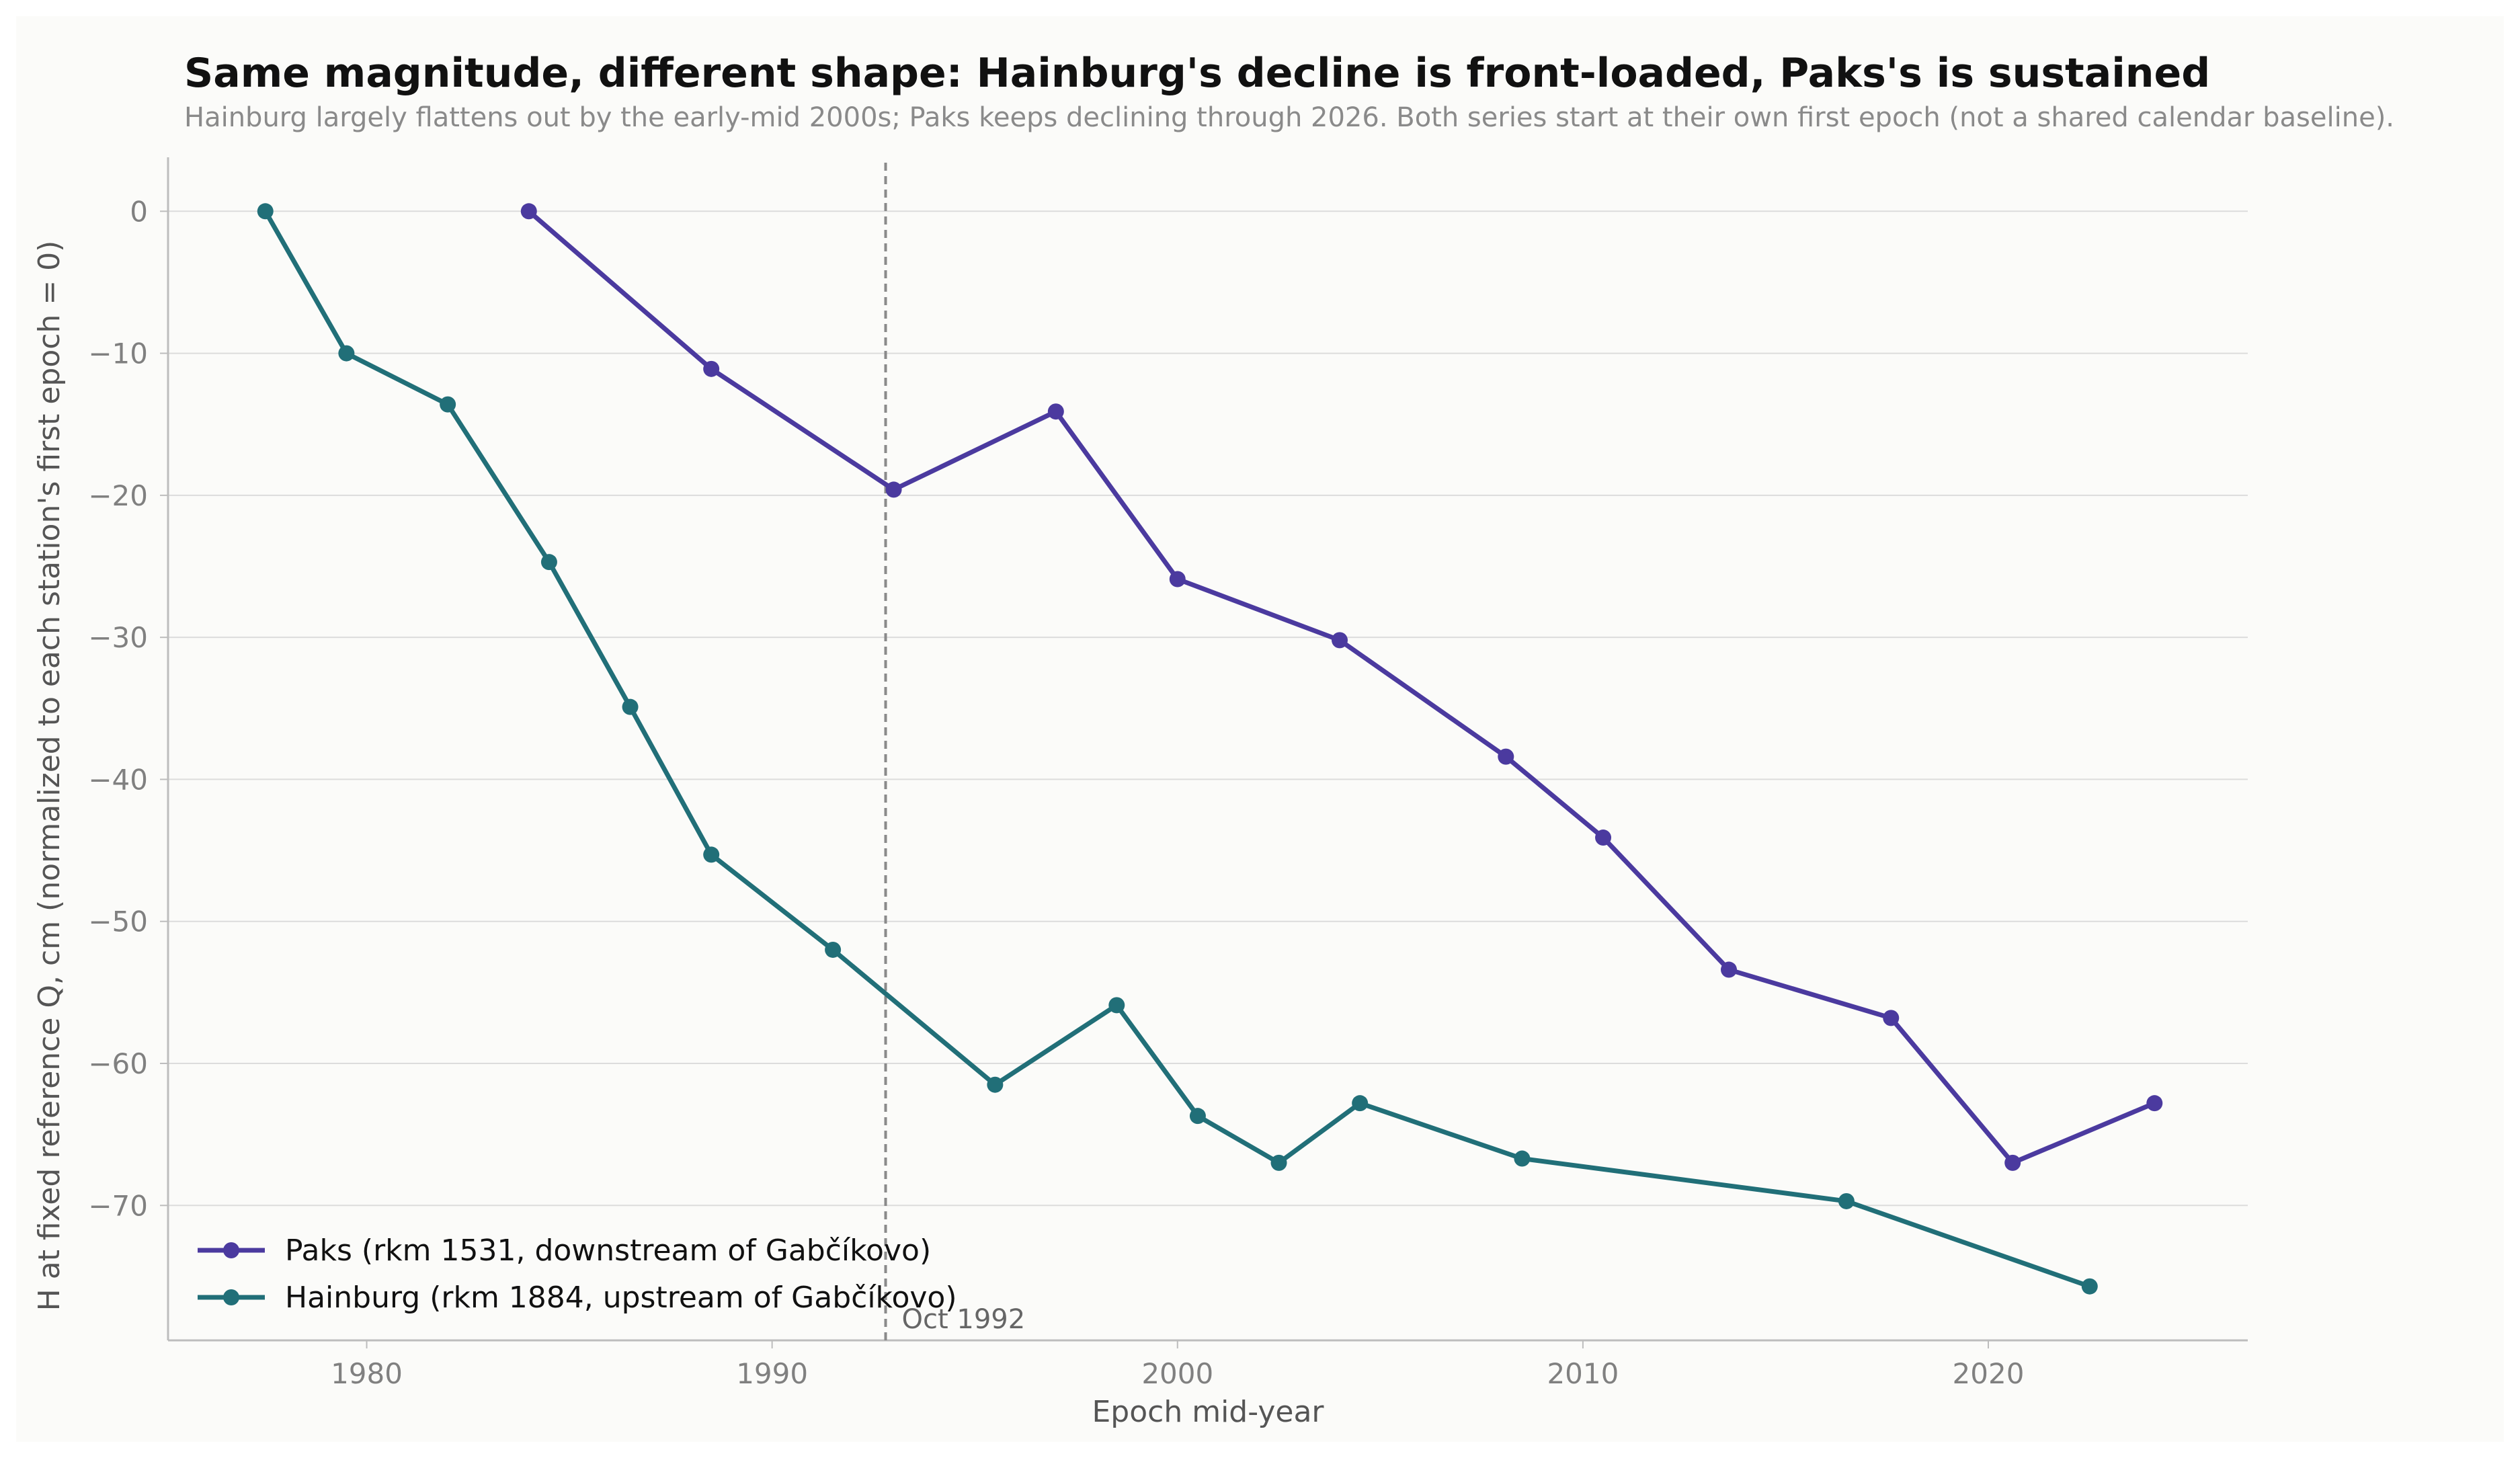  Describe the element at coordinates (118, 779) in the screenshot. I see `y-tick-label: −40` at that location.